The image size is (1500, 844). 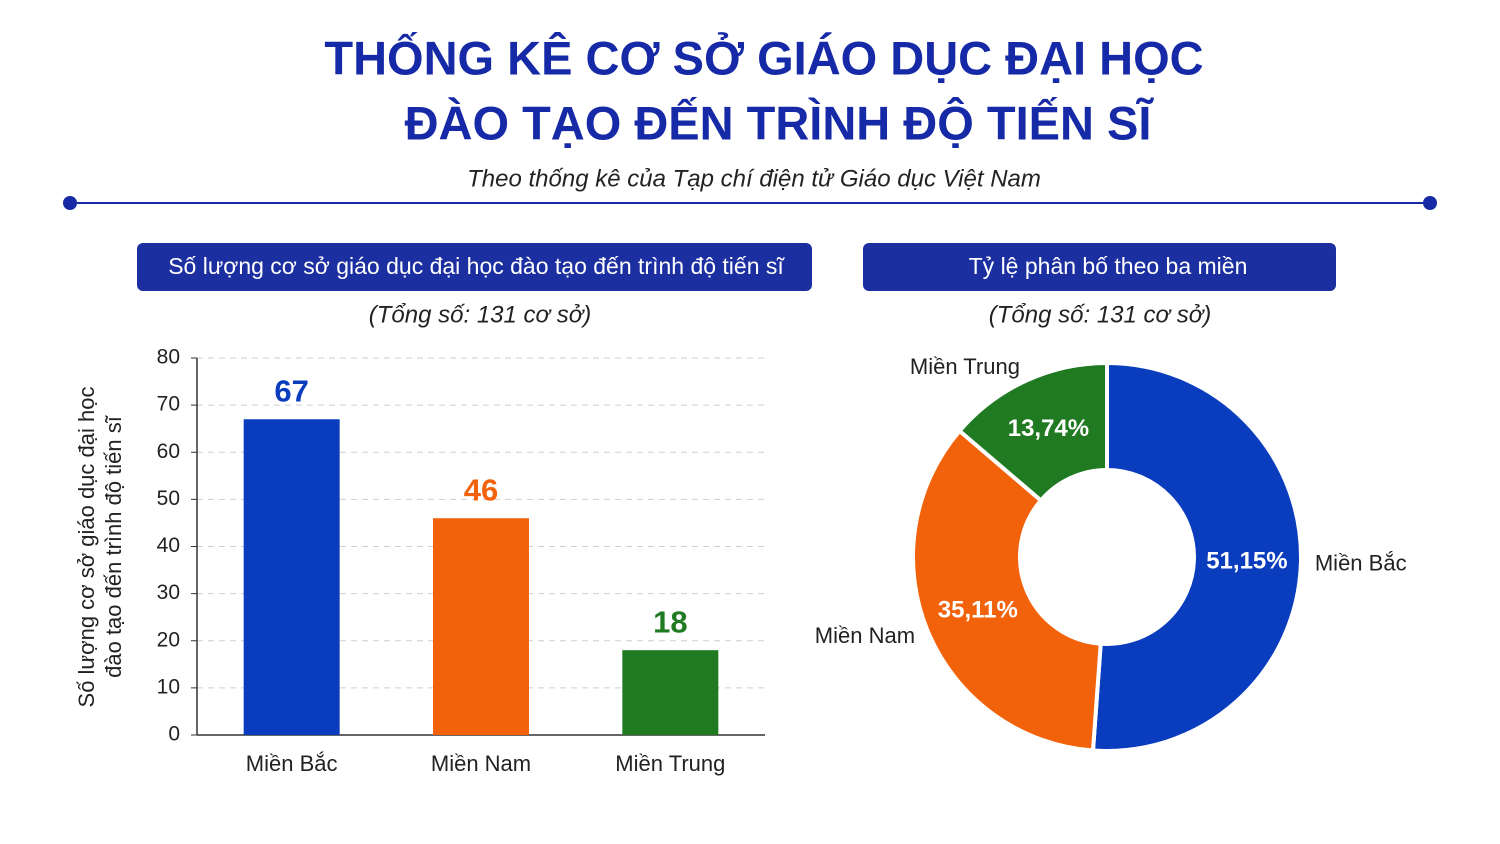 What do you see at coordinates (113, 546) in the screenshot?
I see `y-axis-label: đào tạo đến trình độ tiến sĩ` at bounding box center [113, 546].